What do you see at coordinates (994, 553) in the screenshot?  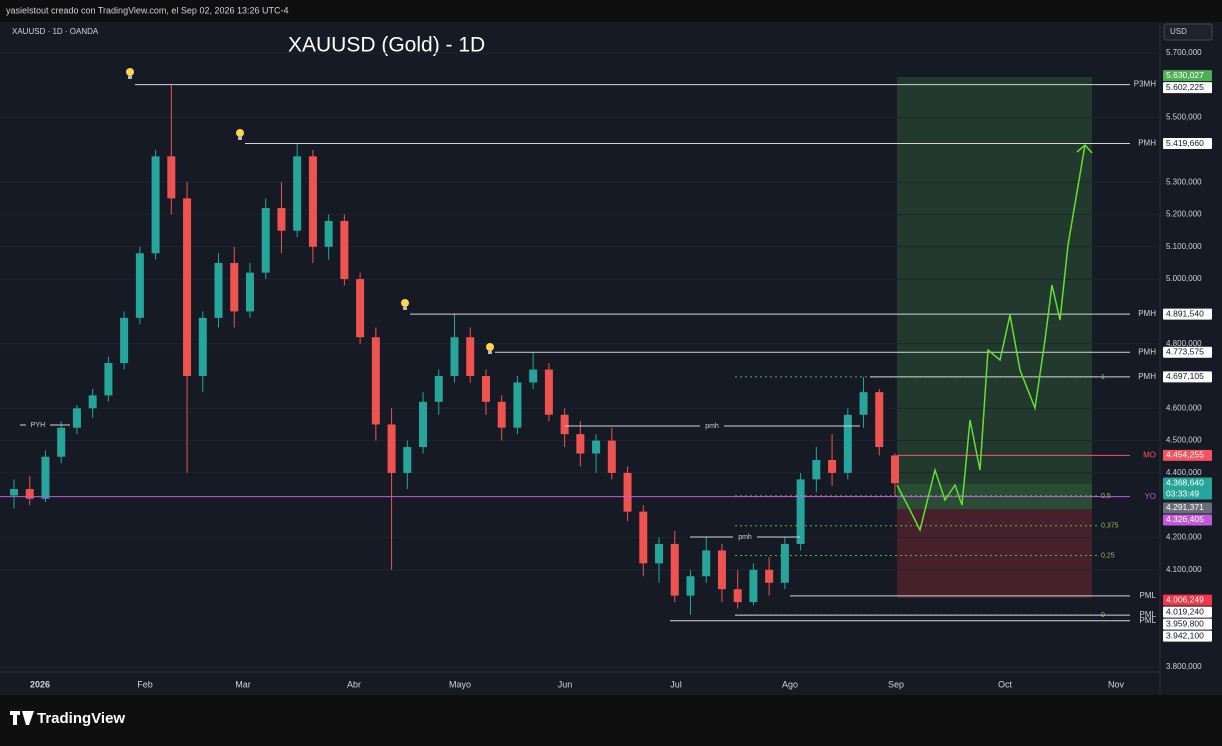 I see `stop-zone` at bounding box center [994, 553].